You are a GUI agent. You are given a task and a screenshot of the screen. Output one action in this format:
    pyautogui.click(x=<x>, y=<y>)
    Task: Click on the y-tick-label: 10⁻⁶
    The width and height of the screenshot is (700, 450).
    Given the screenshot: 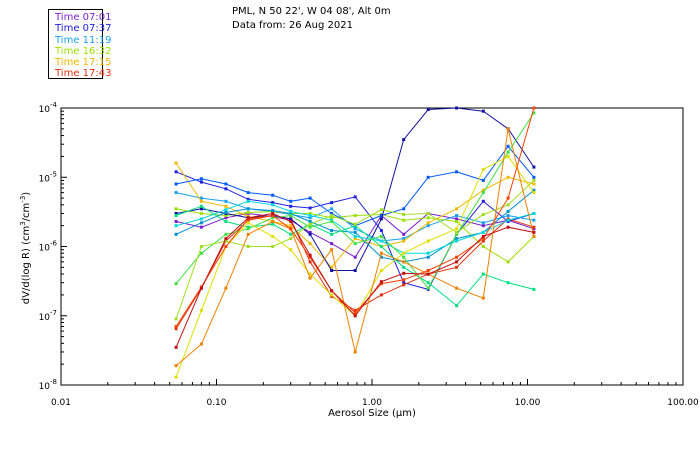 What is the action you would take?
    pyautogui.click(x=48, y=247)
    